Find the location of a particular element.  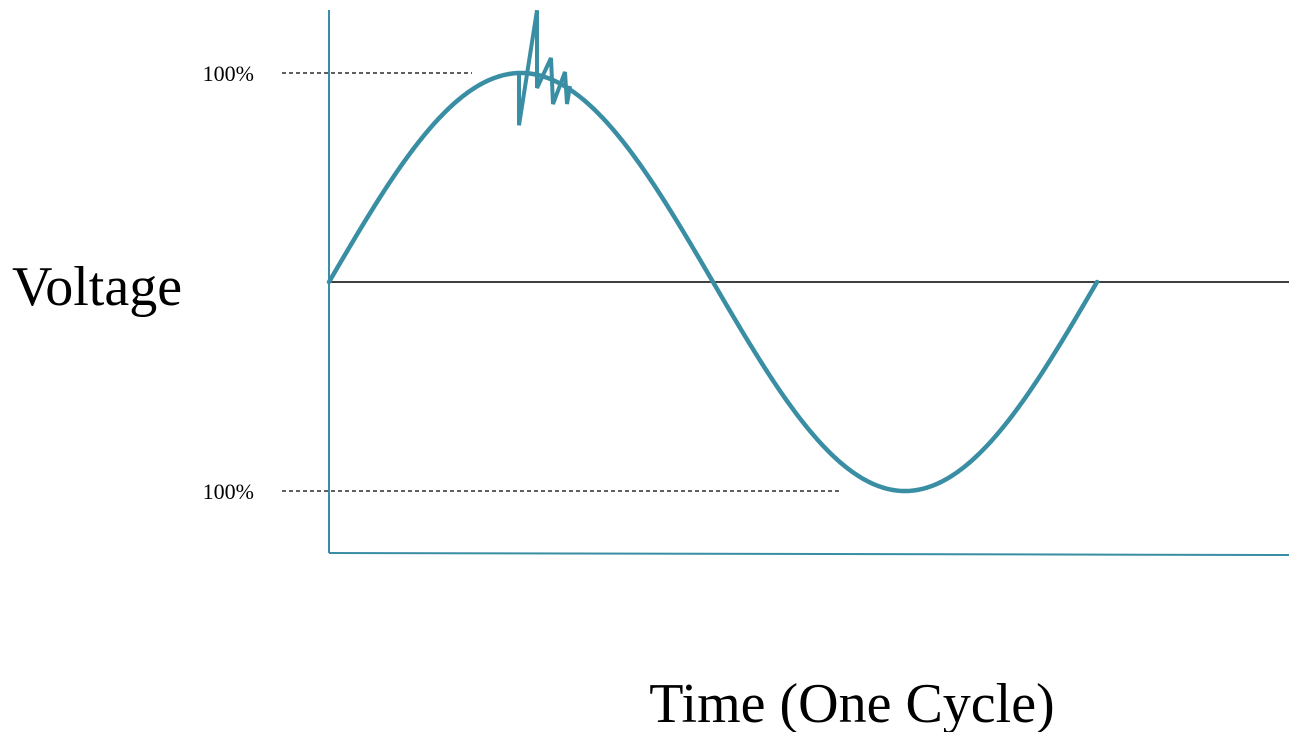

upper-reference-label: 100% is located at coordinates (228, 73).